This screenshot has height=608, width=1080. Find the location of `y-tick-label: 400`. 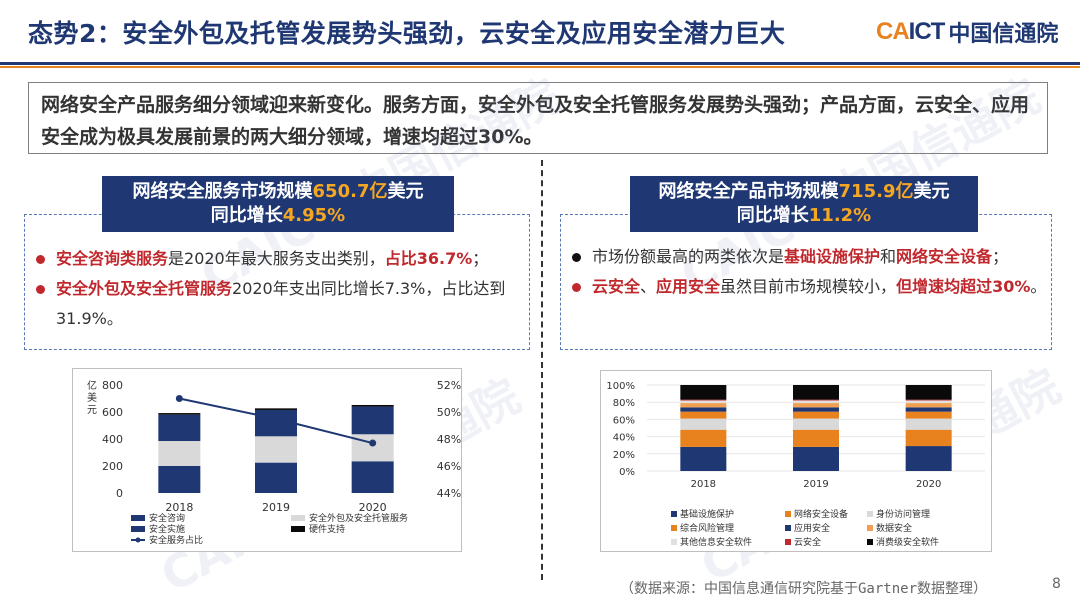

y-tick-label: 400 is located at coordinates (112, 439).